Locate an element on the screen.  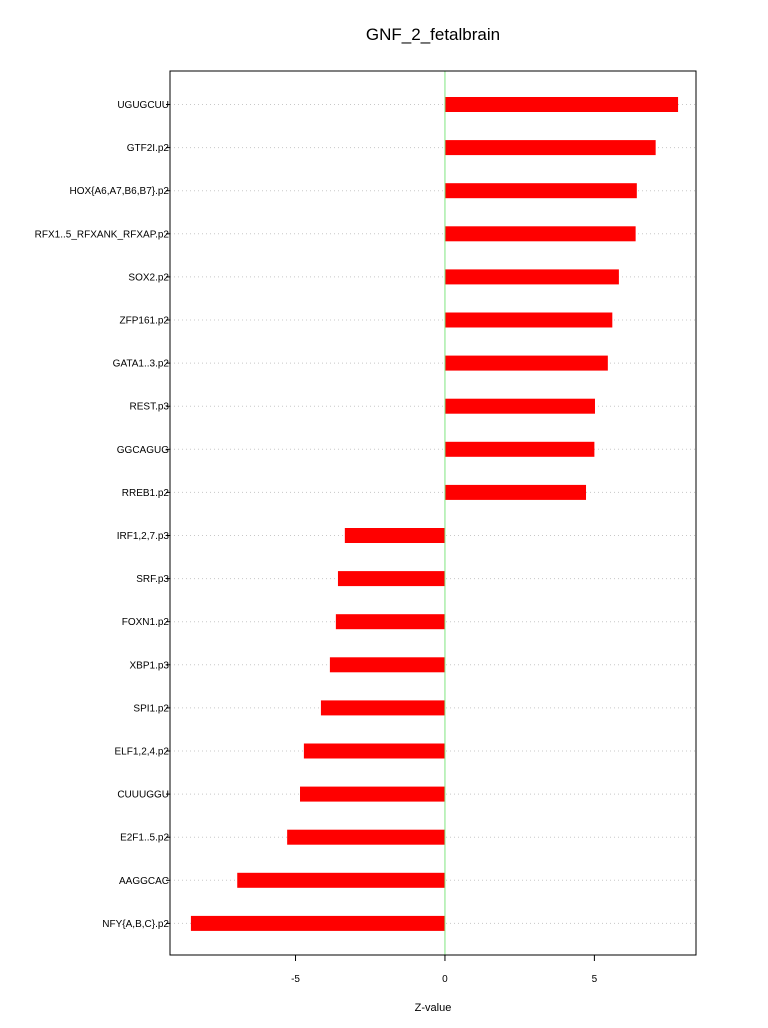
category-label: NFY{A,B,C}.p2 is located at coordinates (135, 924).